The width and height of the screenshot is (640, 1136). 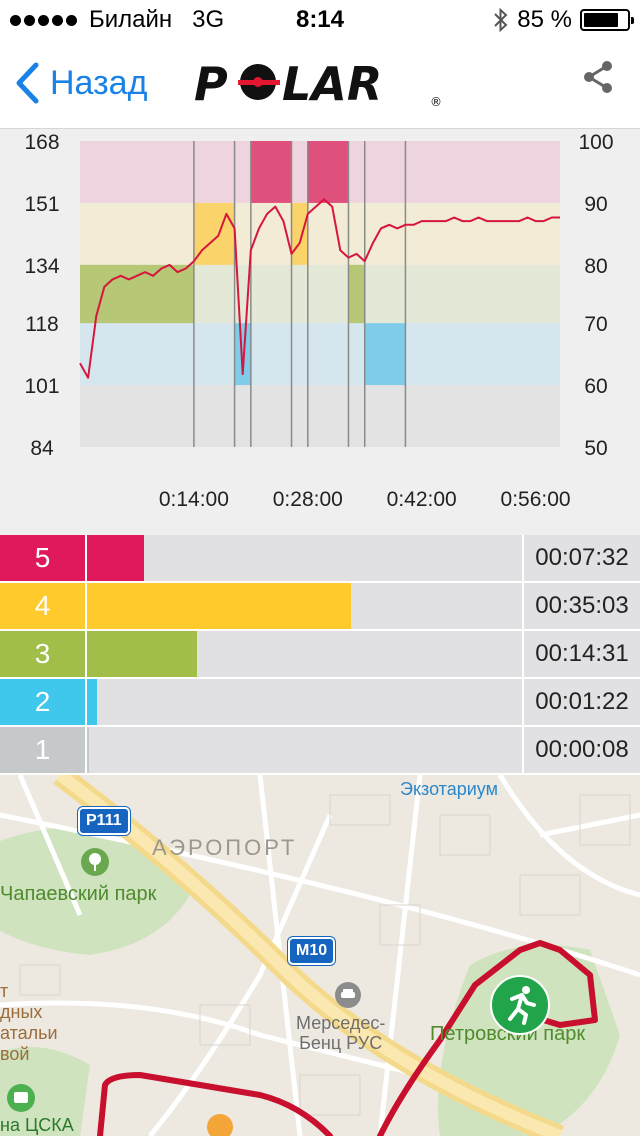 What do you see at coordinates (320, 750) in the screenshot?
I see `zone-row-1: 1 00:00:08` at bounding box center [320, 750].